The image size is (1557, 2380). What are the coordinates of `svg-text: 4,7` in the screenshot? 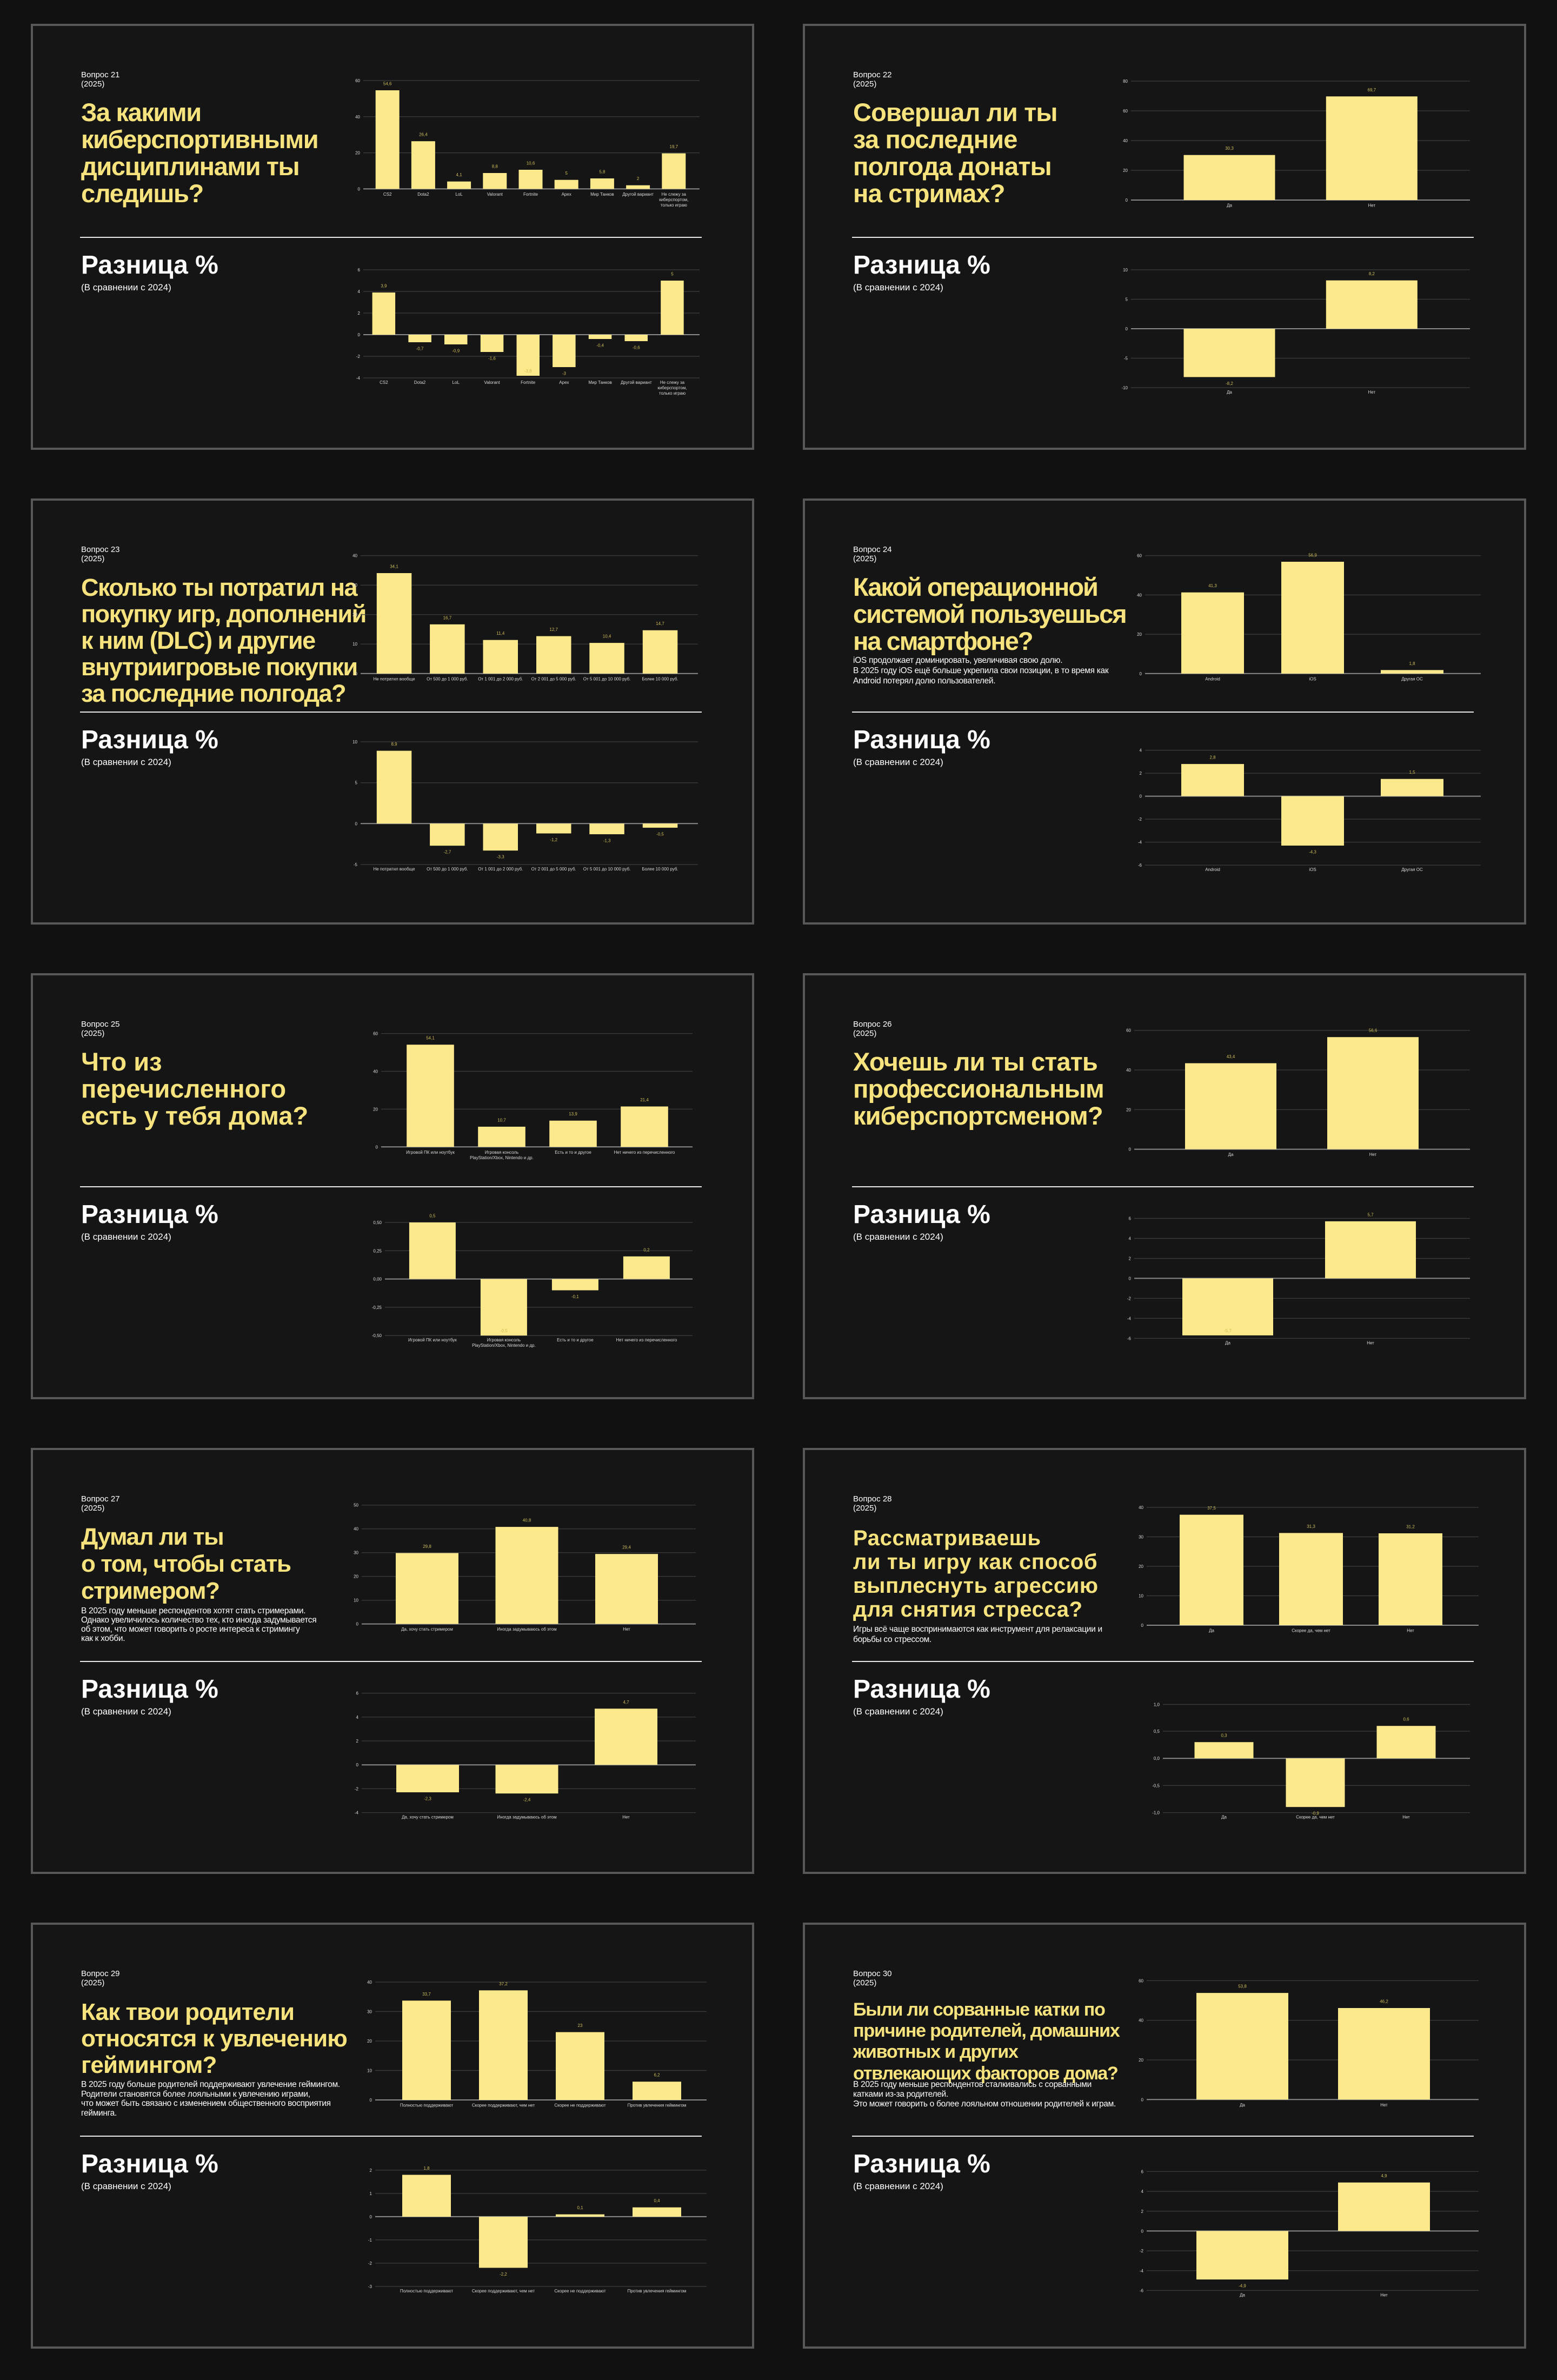 It's located at (626, 1703).